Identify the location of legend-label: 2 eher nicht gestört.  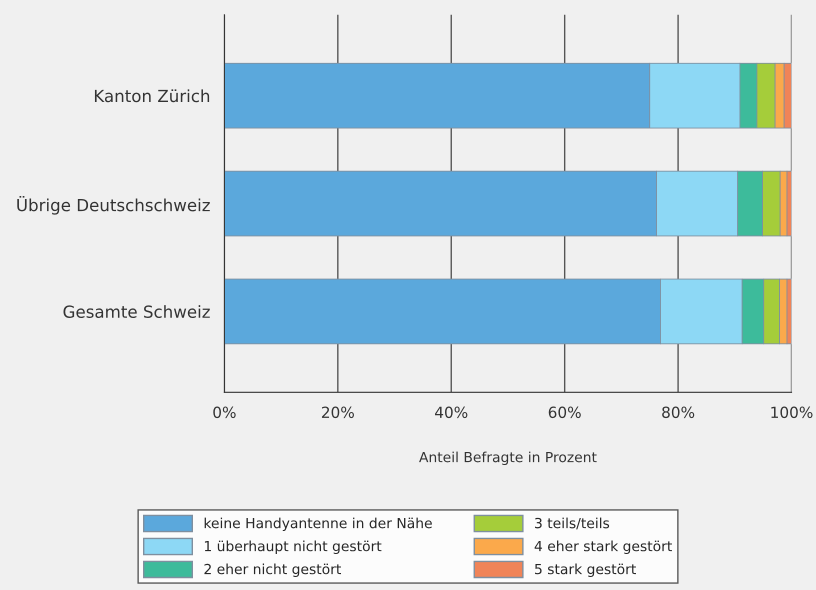
(273, 570).